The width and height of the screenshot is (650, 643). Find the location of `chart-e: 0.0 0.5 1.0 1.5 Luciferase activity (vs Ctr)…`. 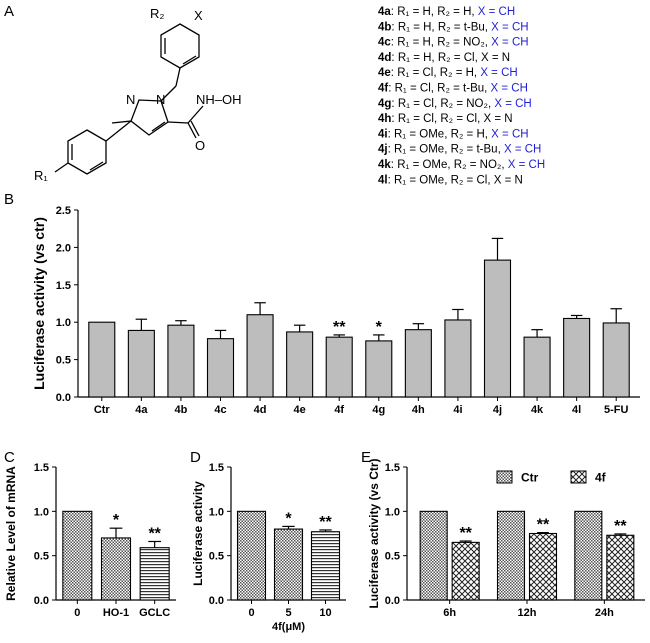

chart-e: 0.0 0.5 1.0 1.5 Luciferase activity (vs Ctr)… is located at coordinates (506, 538).